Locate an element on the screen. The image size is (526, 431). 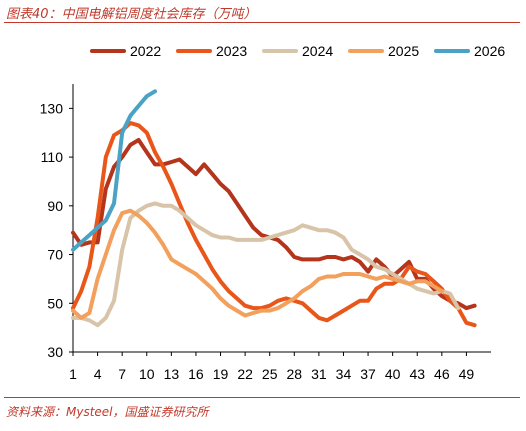
x-tick-label: 25 is located at coordinates (270, 374).